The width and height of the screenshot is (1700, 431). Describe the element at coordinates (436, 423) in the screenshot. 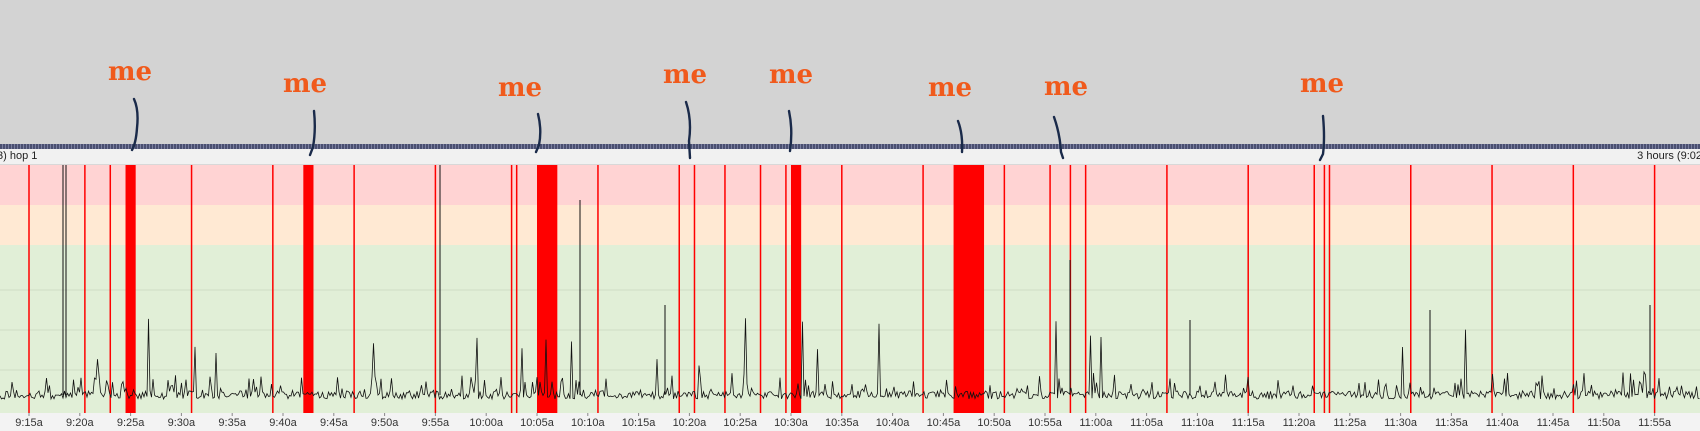

I see `x-tick-label: 9:55a` at that location.